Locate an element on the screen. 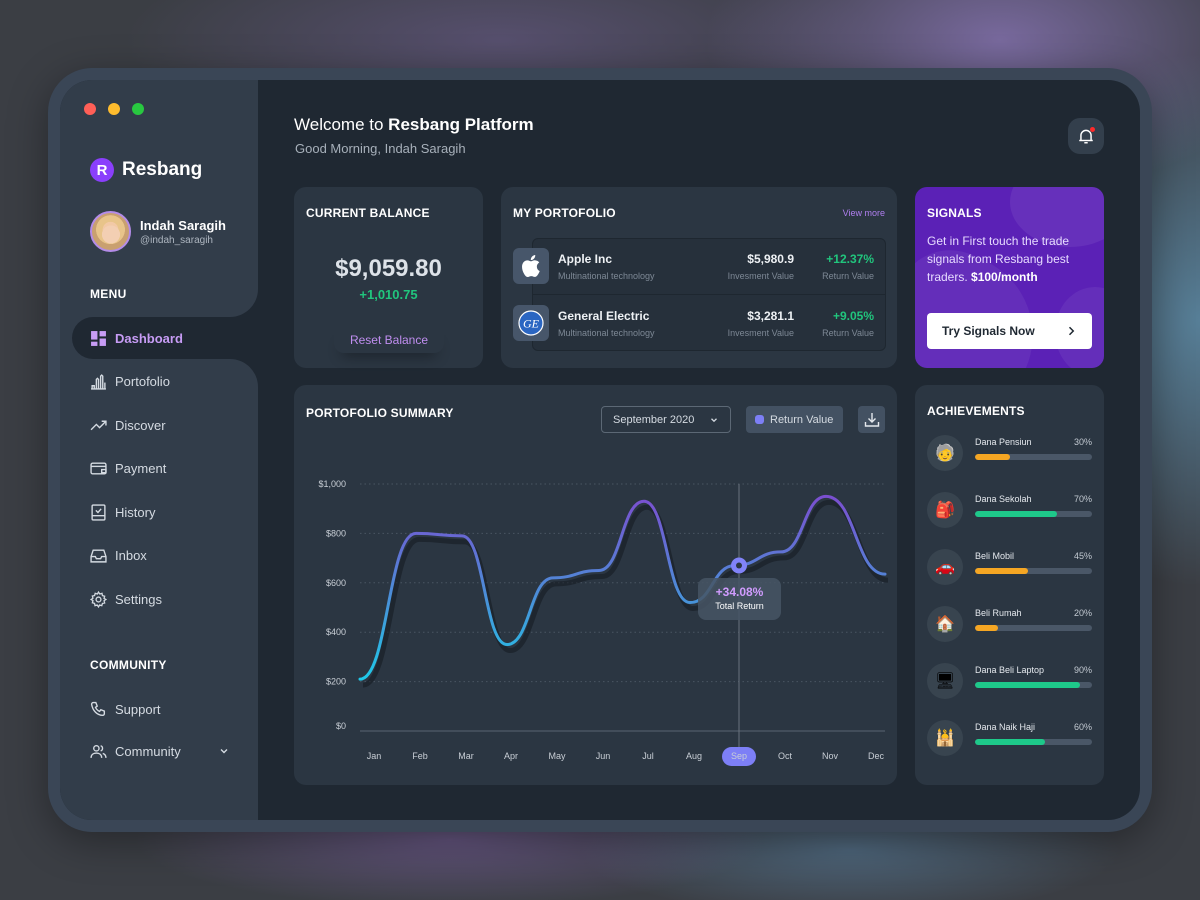 The width and height of the screenshot is (1200, 900). user-profile: Indah Saragih @indah_saragih is located at coordinates (158, 231).